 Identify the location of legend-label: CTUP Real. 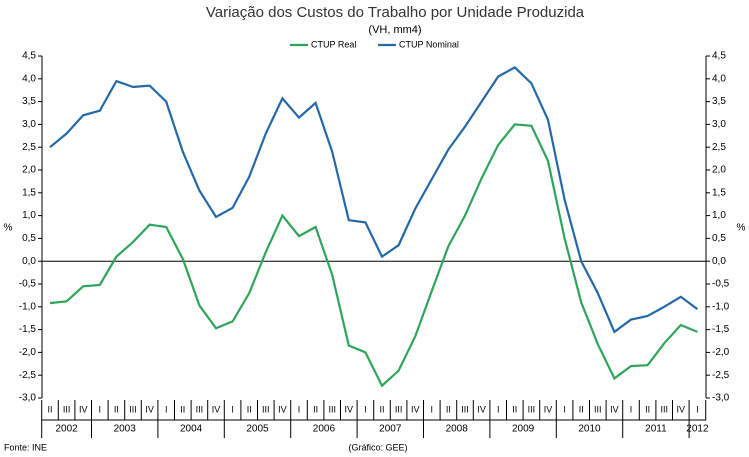
(333, 44).